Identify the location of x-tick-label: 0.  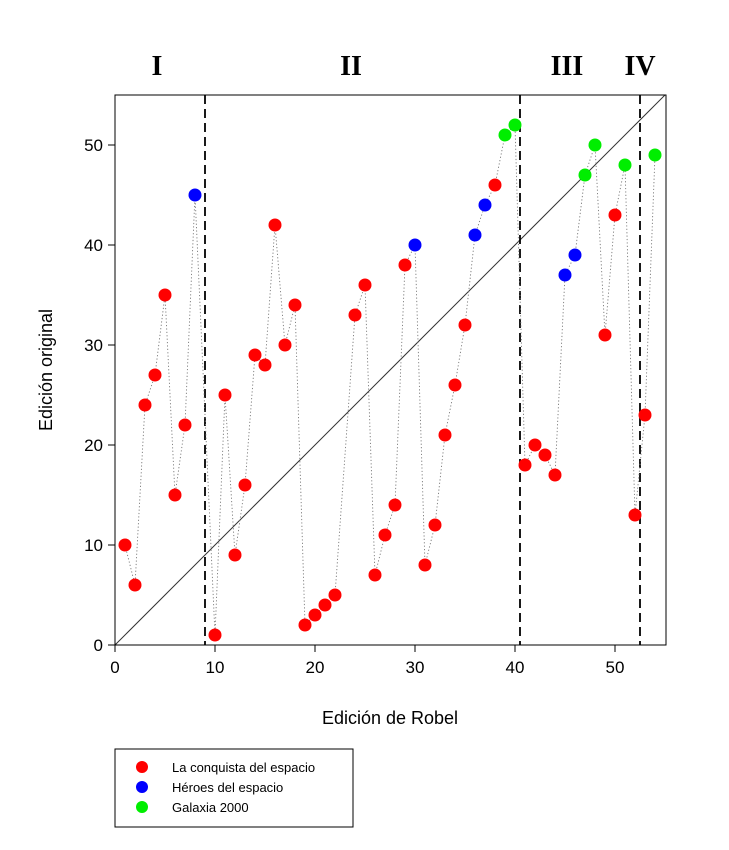
(114, 667).